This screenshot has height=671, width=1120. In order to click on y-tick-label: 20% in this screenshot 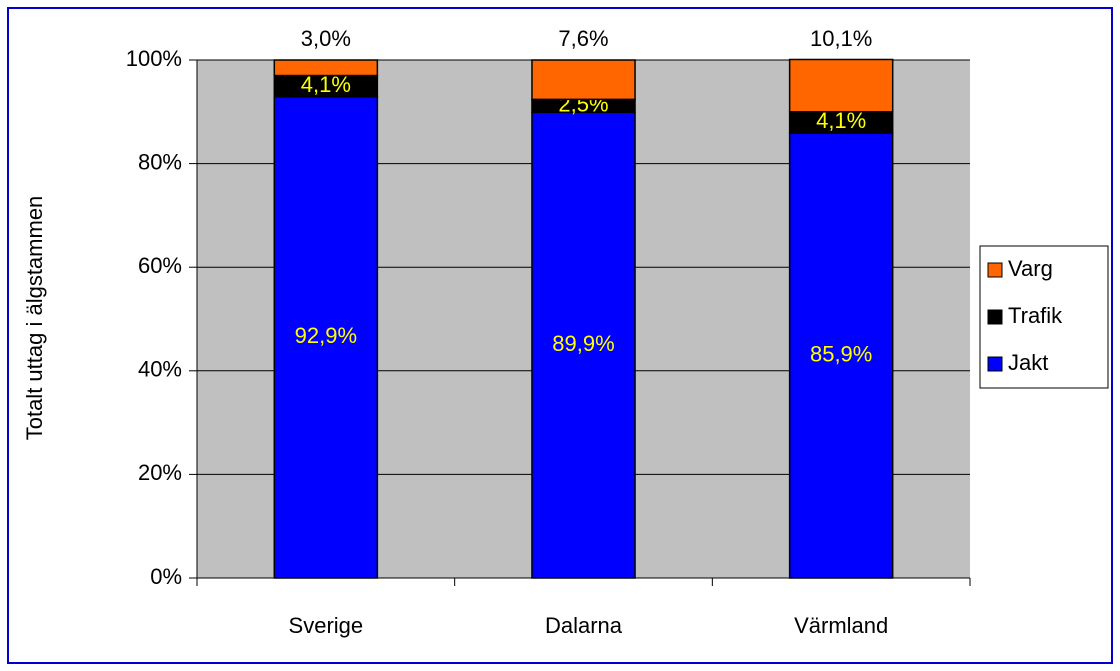, I will do `click(160, 472)`.